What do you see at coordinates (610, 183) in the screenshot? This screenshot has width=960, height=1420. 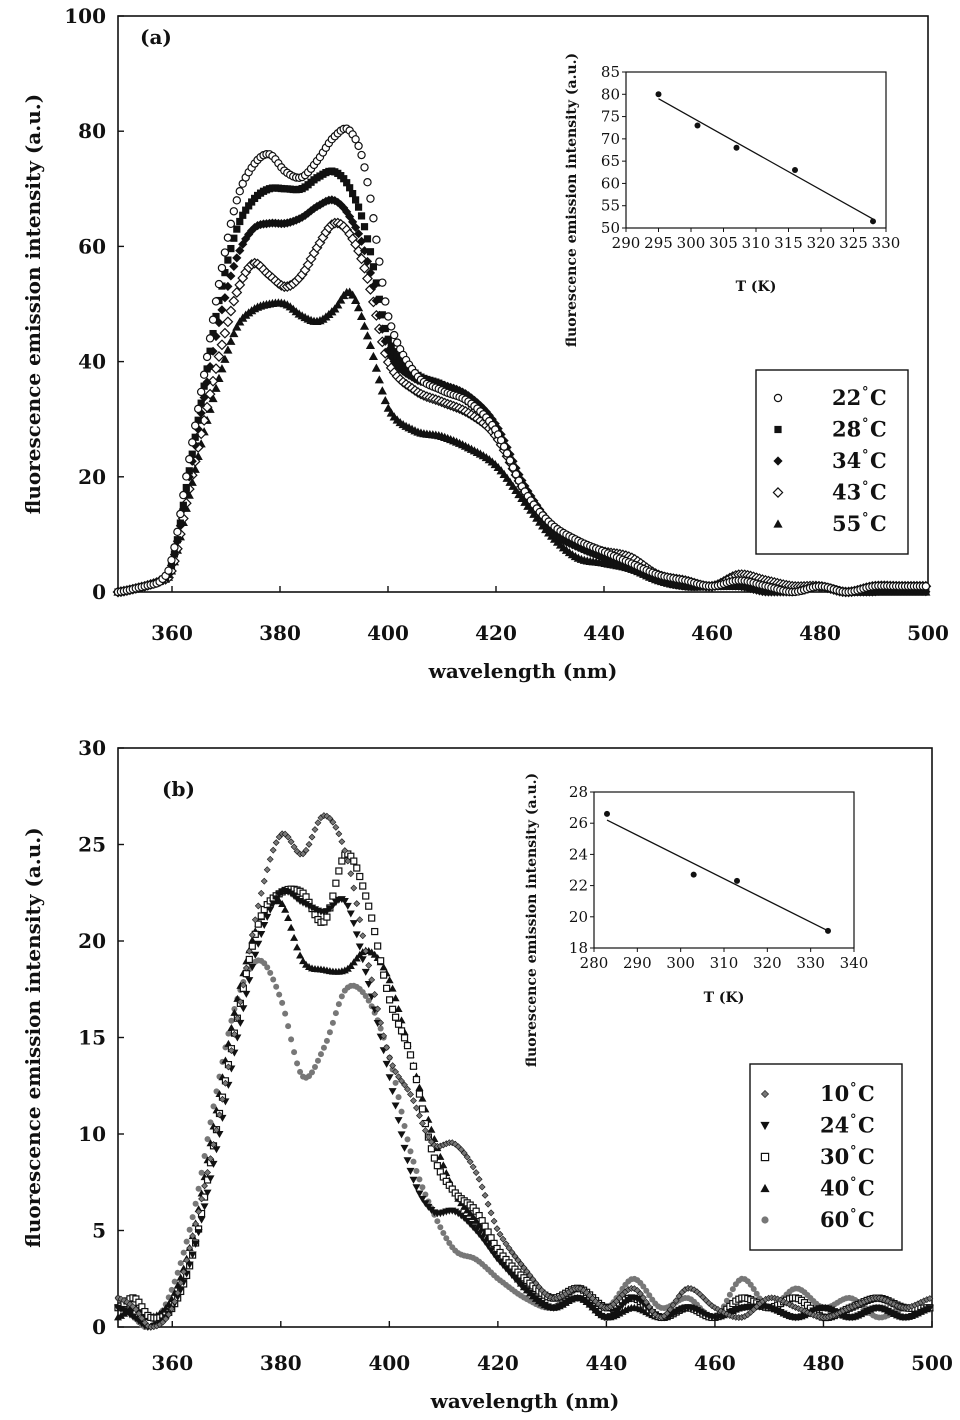 I see `panel-a-inset-ytick-label: 60` at bounding box center [610, 183].